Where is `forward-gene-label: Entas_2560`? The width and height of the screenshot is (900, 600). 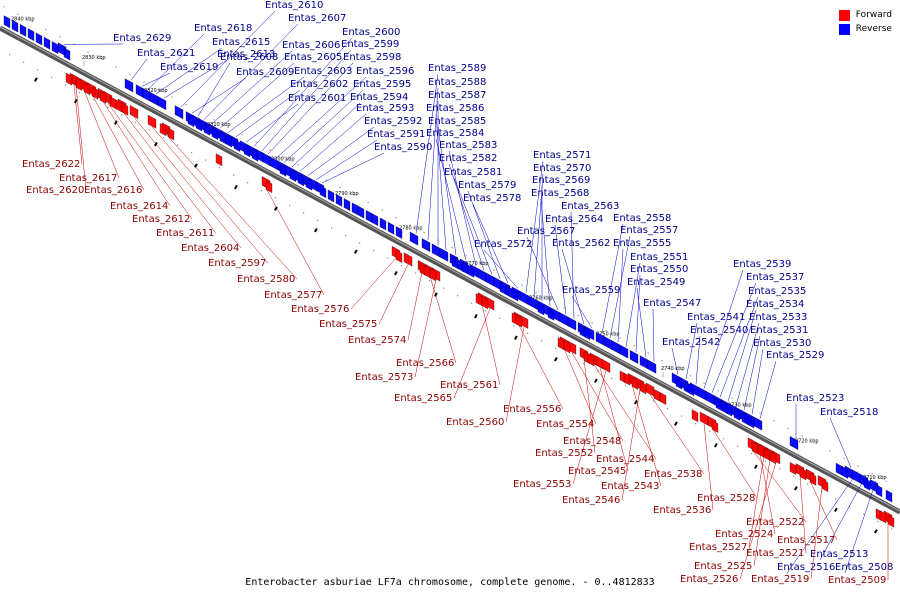 forward-gene-label: Entas_2560 is located at coordinates (475, 422).